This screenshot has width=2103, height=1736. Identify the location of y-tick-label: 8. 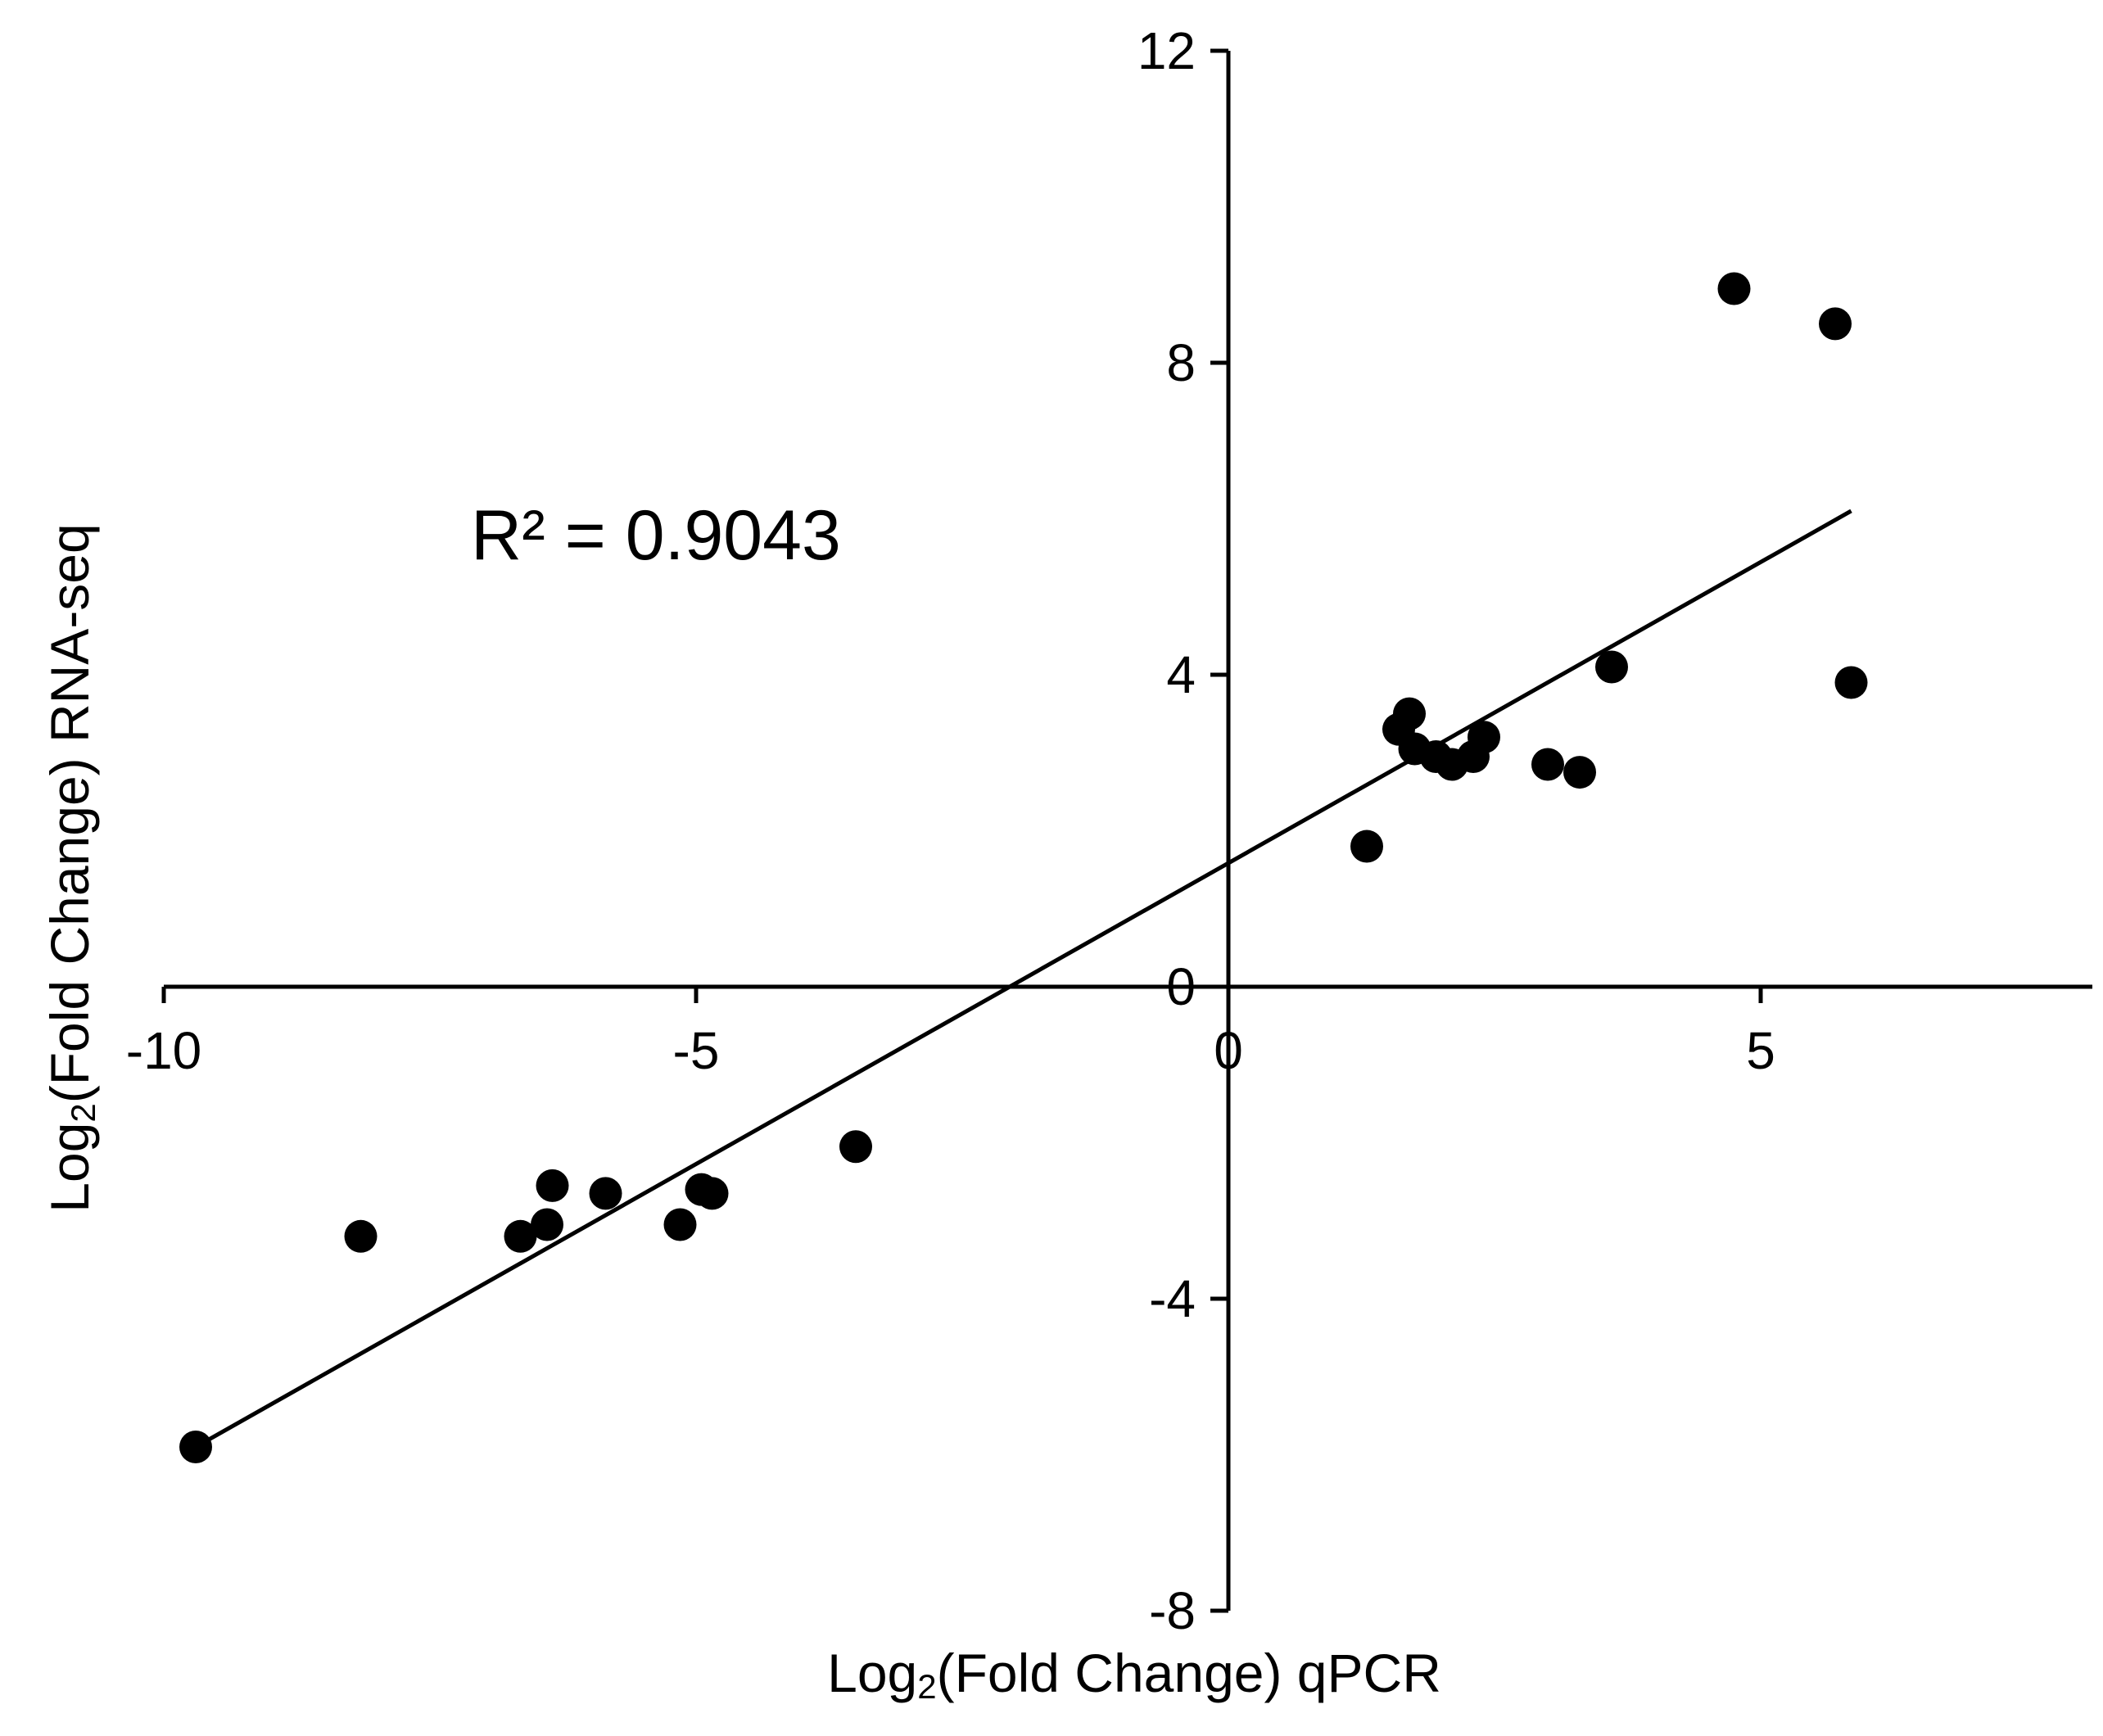
(1181, 362).